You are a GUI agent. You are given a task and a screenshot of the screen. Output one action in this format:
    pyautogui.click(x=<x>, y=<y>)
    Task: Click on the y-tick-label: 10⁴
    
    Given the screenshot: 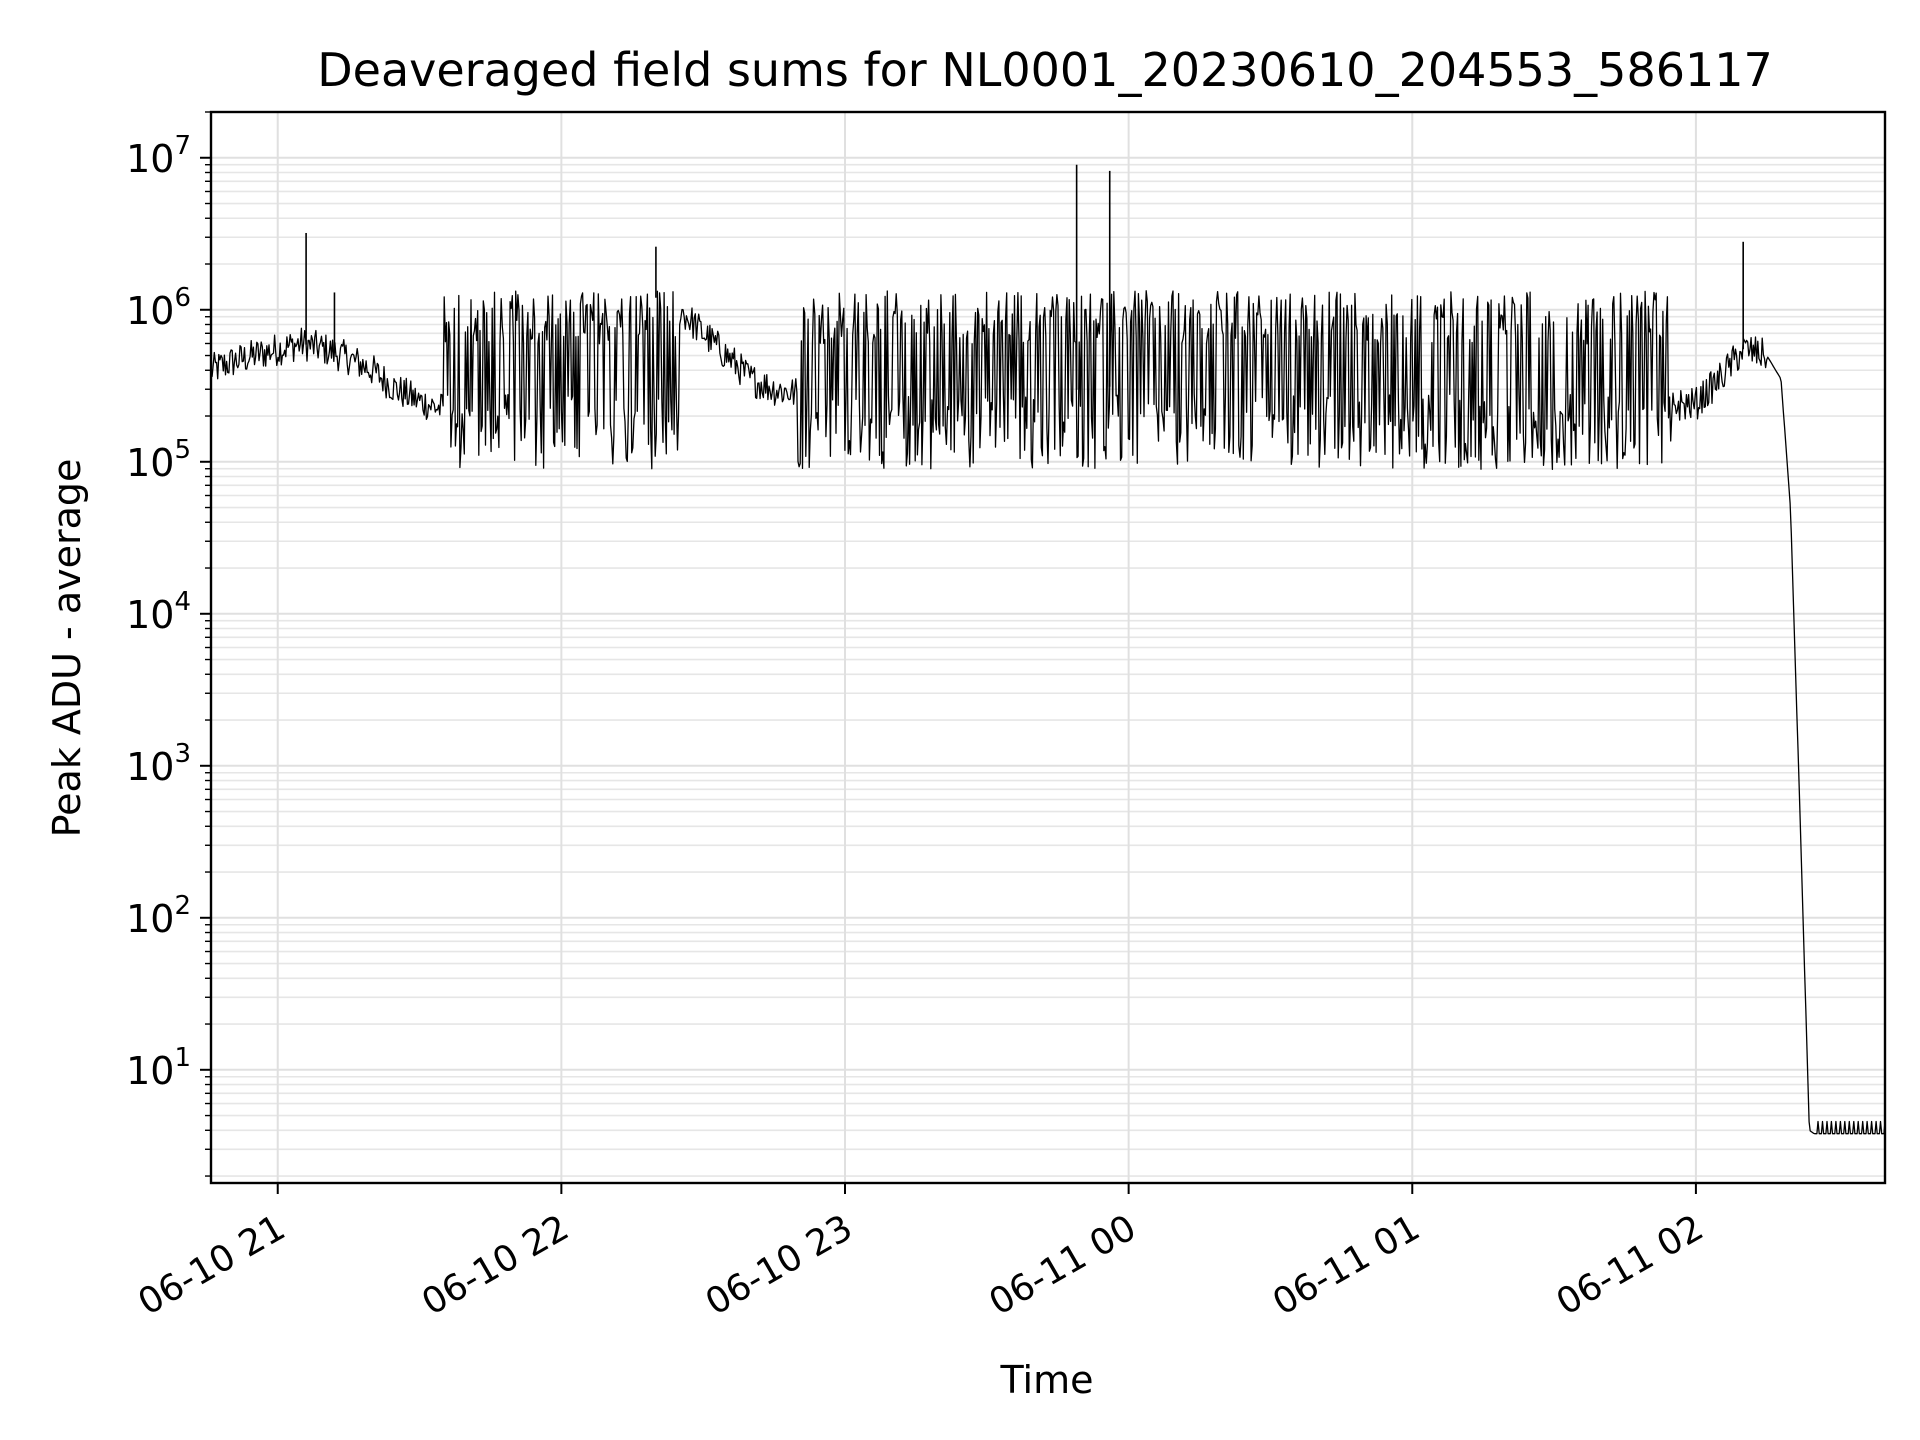 What is the action you would take?
    pyautogui.click(x=158, y=612)
    